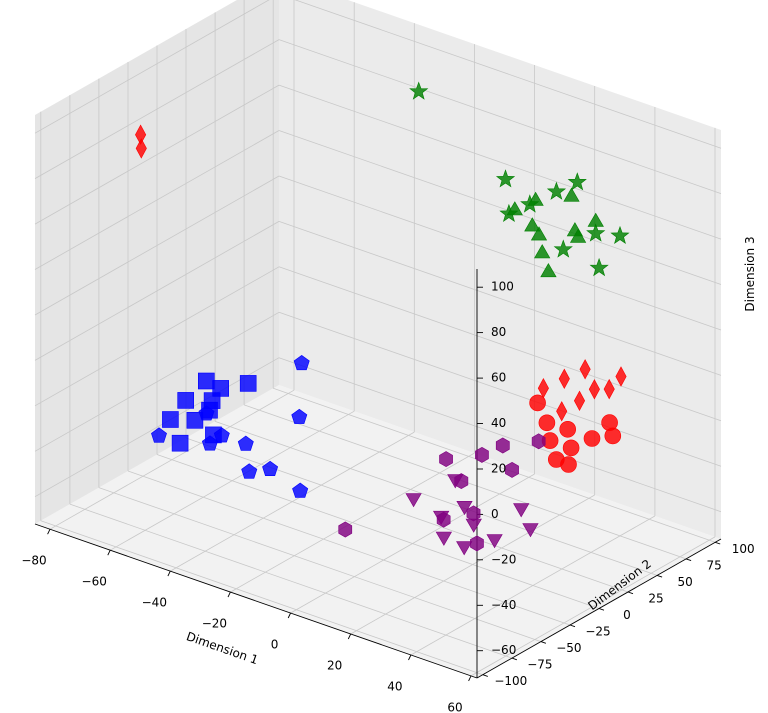  I want to click on z-tick-label: −20, so click(503, 559).